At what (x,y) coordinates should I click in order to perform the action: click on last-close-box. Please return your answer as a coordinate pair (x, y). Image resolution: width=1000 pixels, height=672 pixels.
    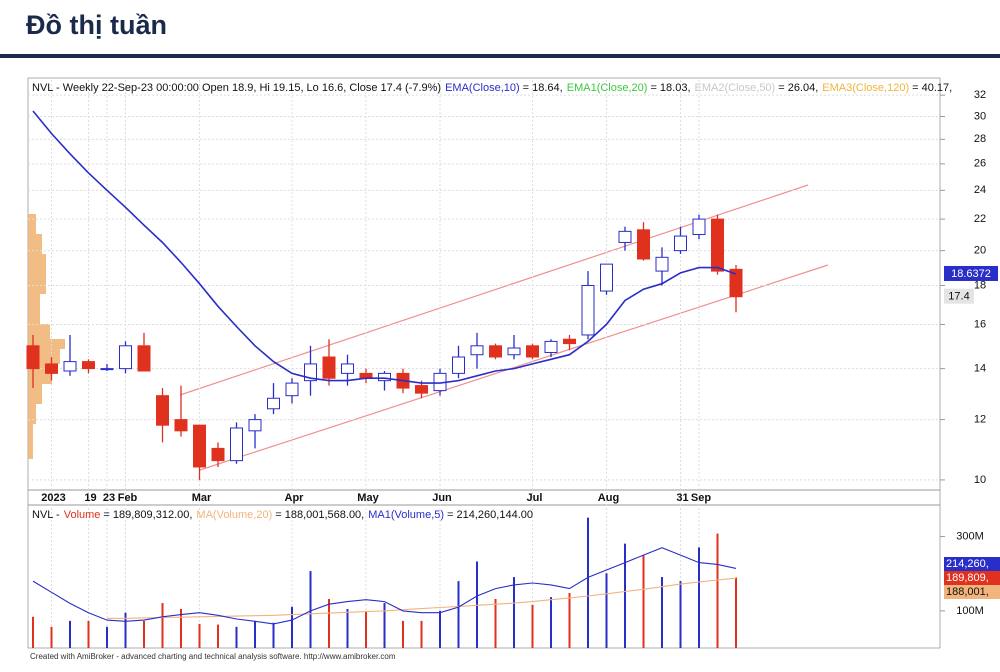
    Looking at the image, I should click on (959, 296).